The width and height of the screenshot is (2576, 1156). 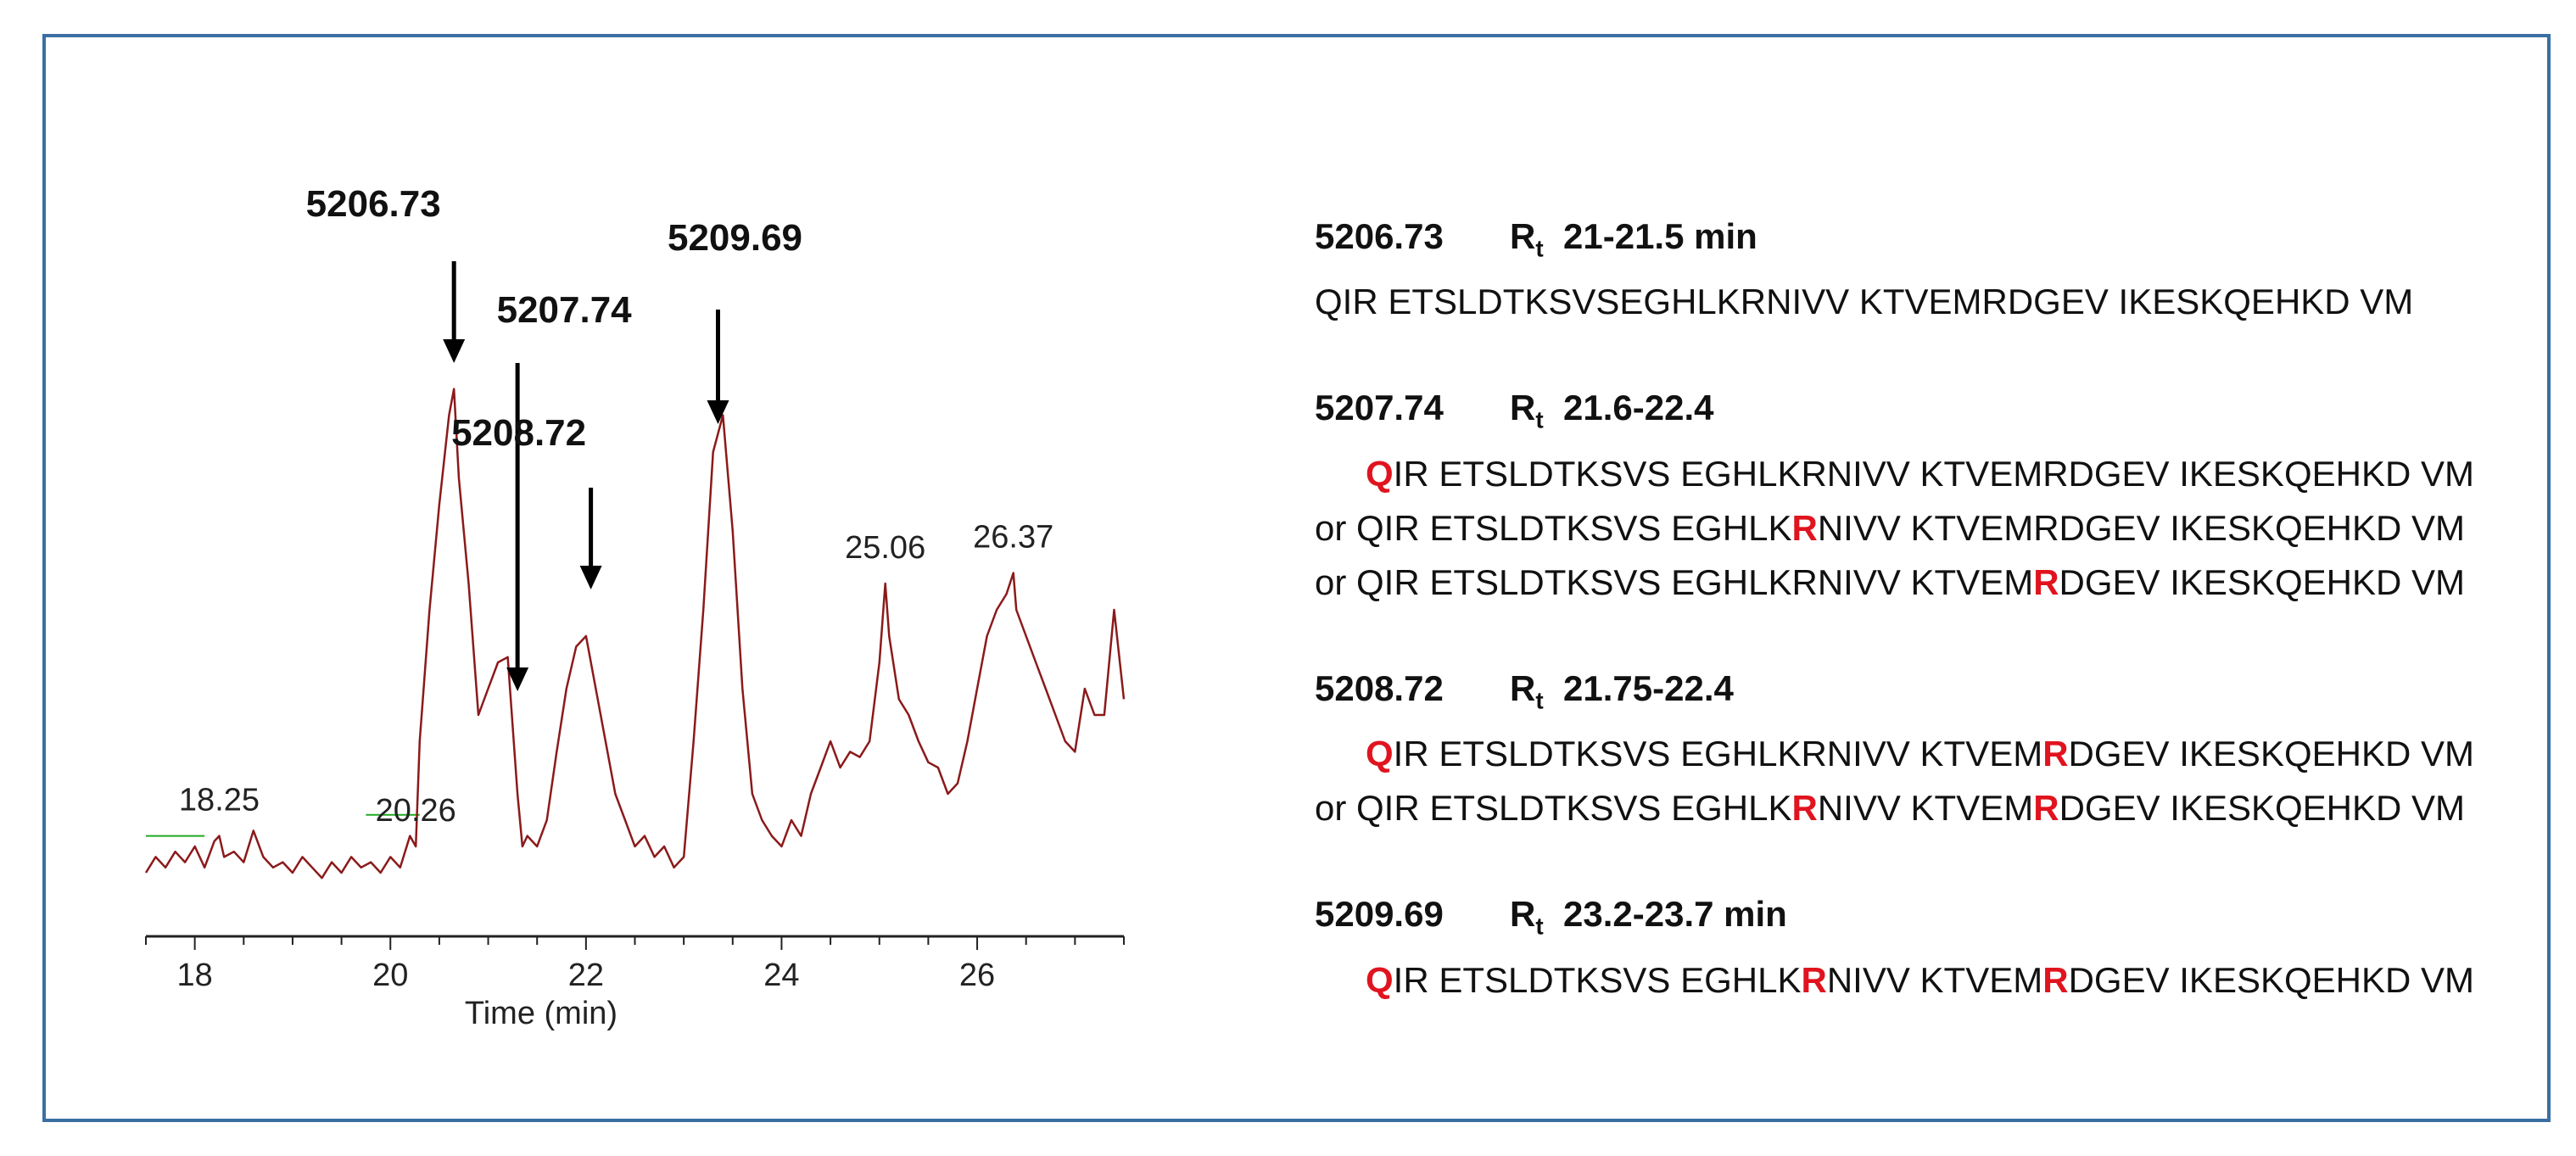 What do you see at coordinates (219, 800) in the screenshot?
I see `peak-label: 18.25` at bounding box center [219, 800].